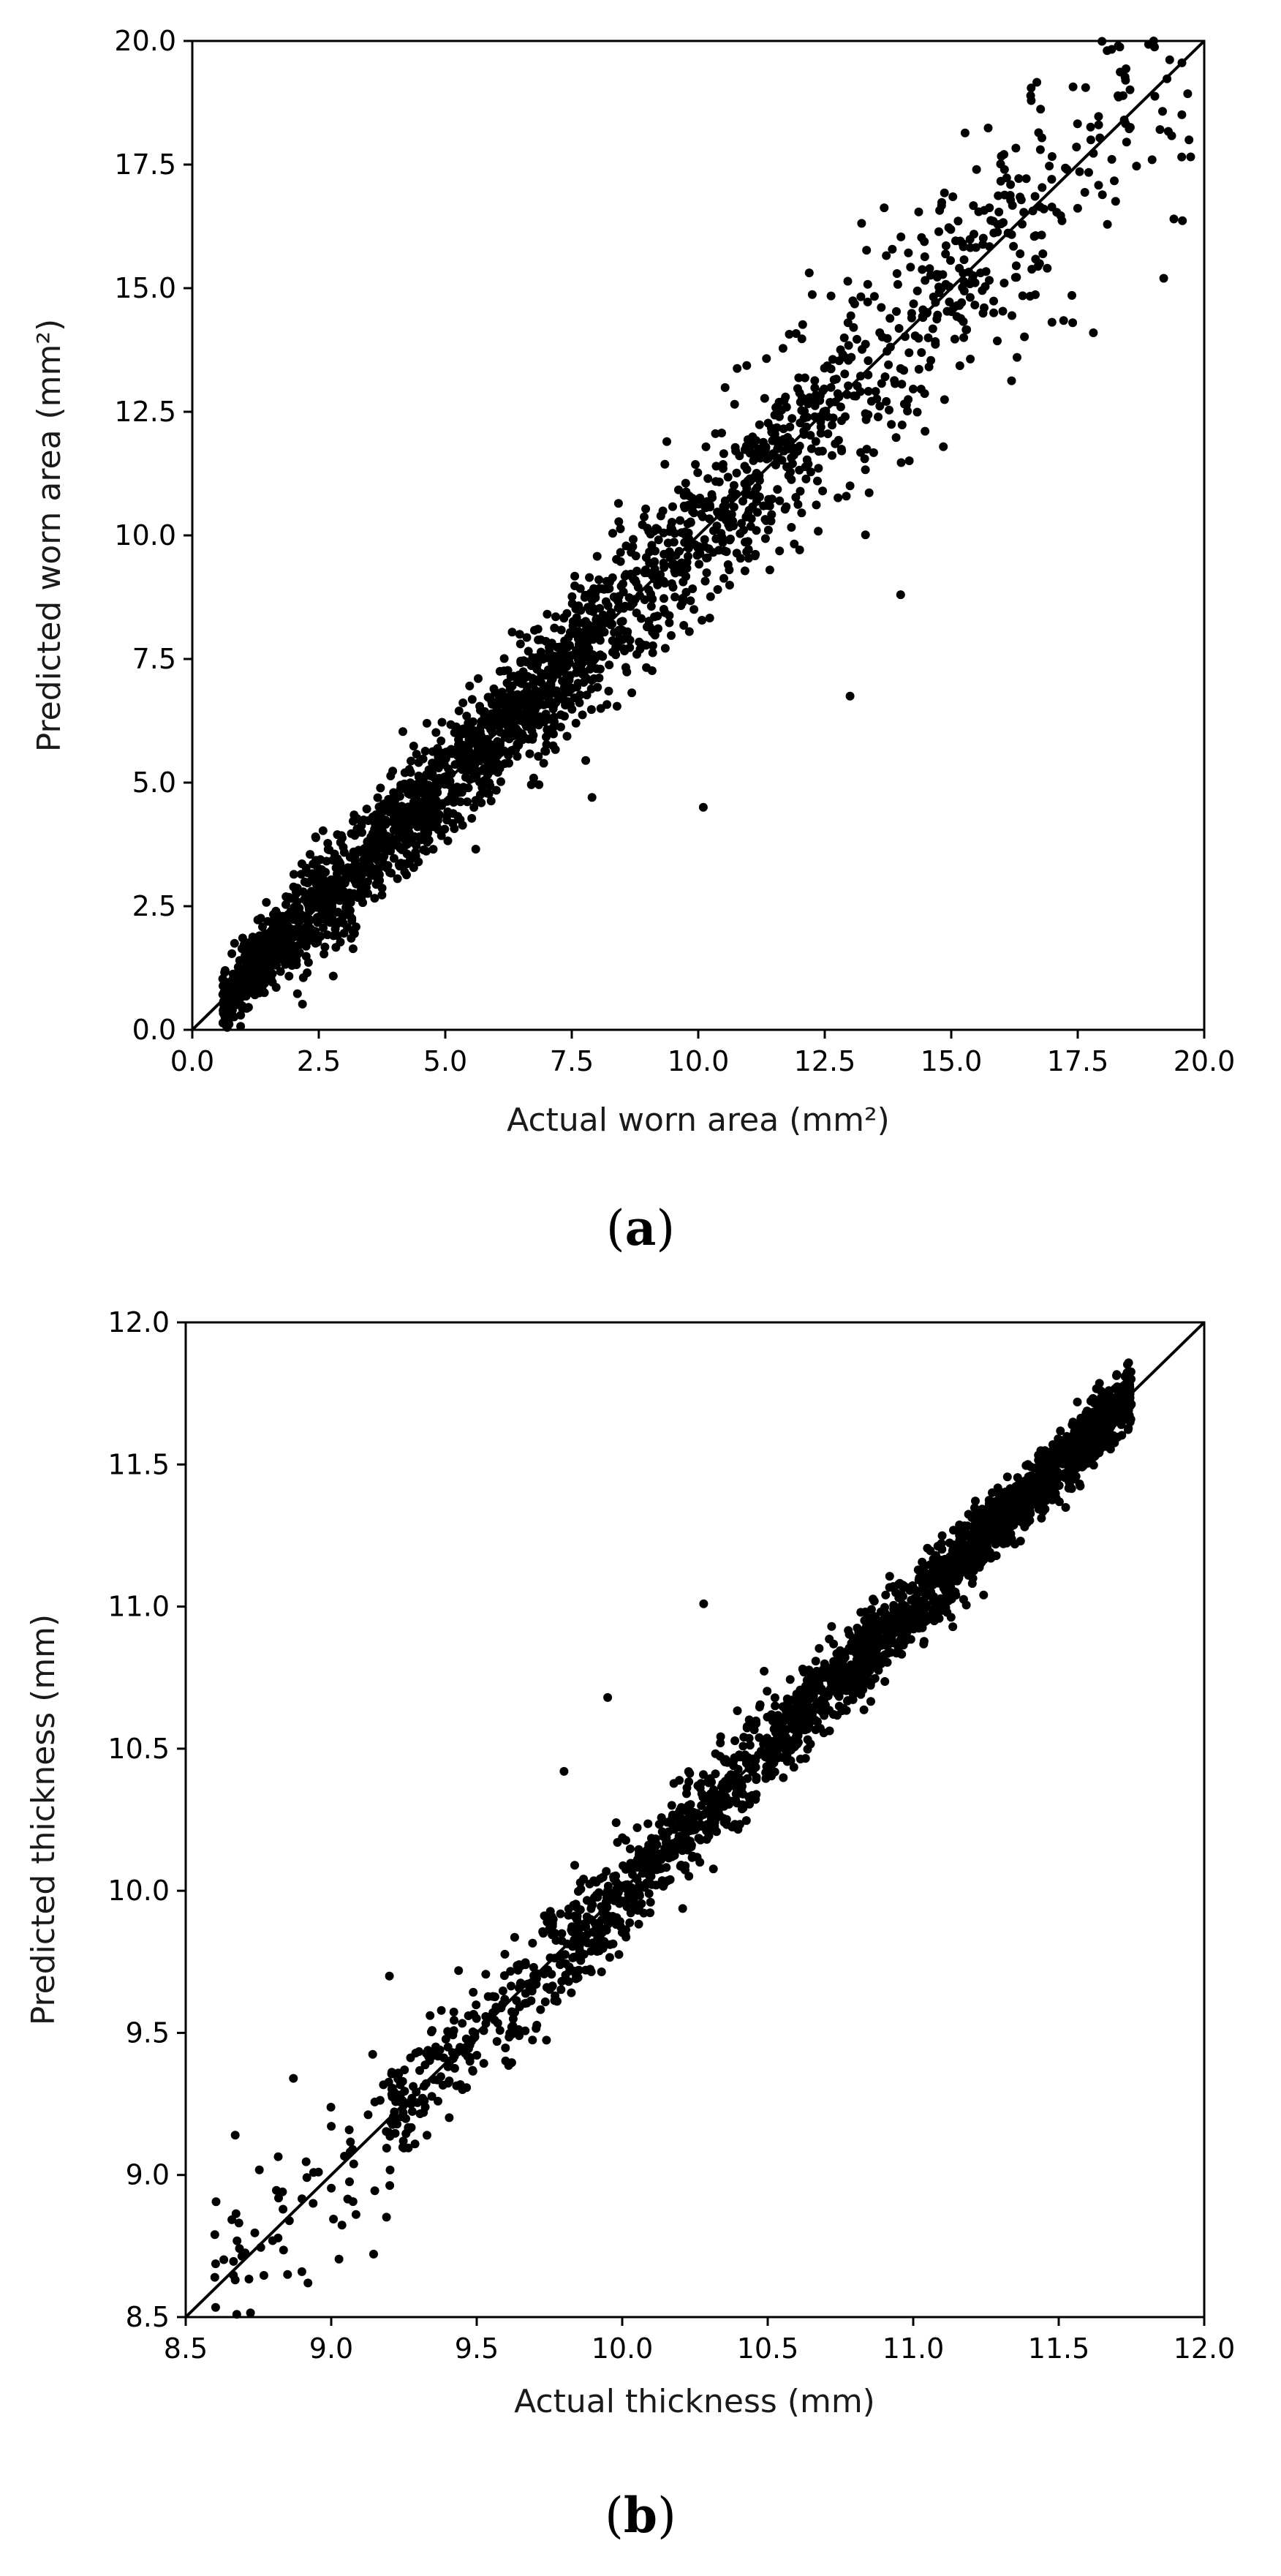 This screenshot has width=1281, height=2576. Describe the element at coordinates (145, 412) in the screenshot. I see `y-tick-label: 12.5` at that location.